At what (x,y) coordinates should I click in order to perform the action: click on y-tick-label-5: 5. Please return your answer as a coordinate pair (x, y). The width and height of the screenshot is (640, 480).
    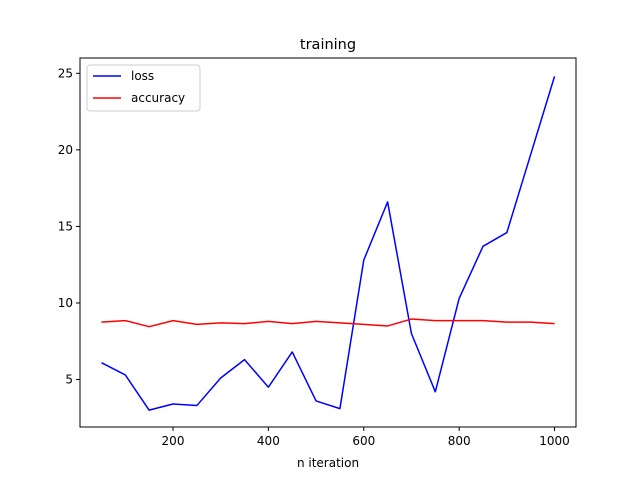
    Looking at the image, I should click on (69, 380).